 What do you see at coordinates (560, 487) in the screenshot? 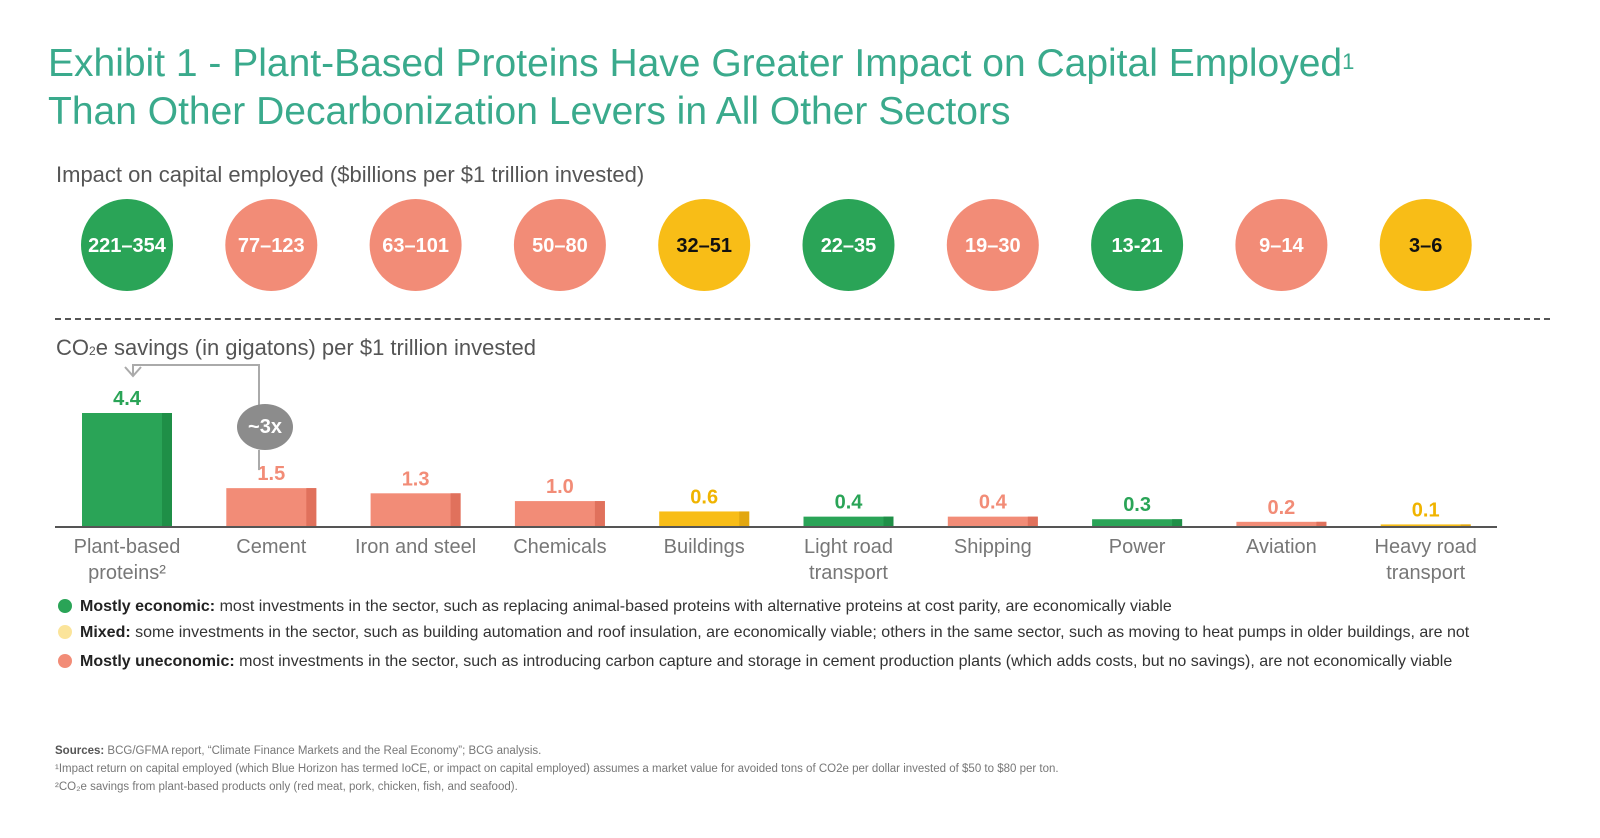
I see `value-label-3: 1.0` at bounding box center [560, 487].